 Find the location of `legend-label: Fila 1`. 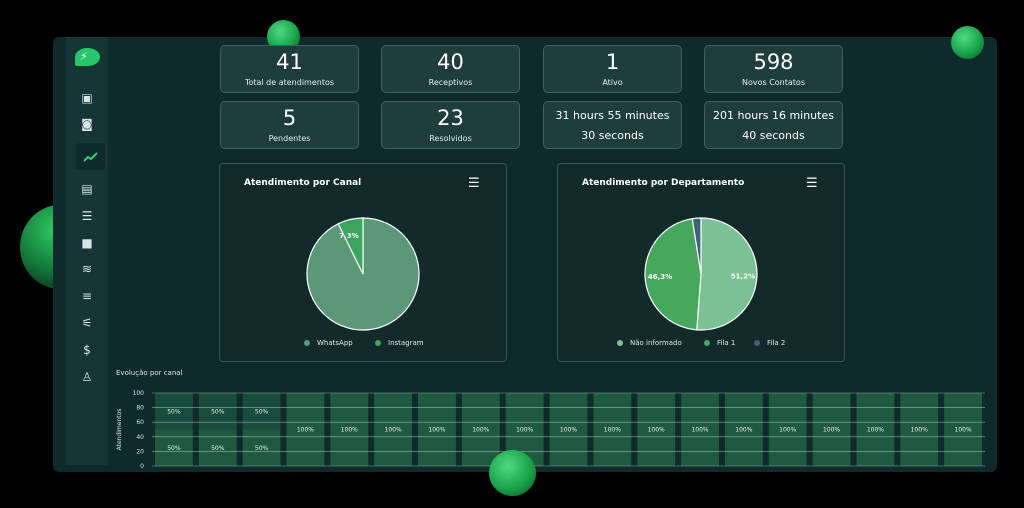

legend-label: Fila 1 is located at coordinates (726, 343).